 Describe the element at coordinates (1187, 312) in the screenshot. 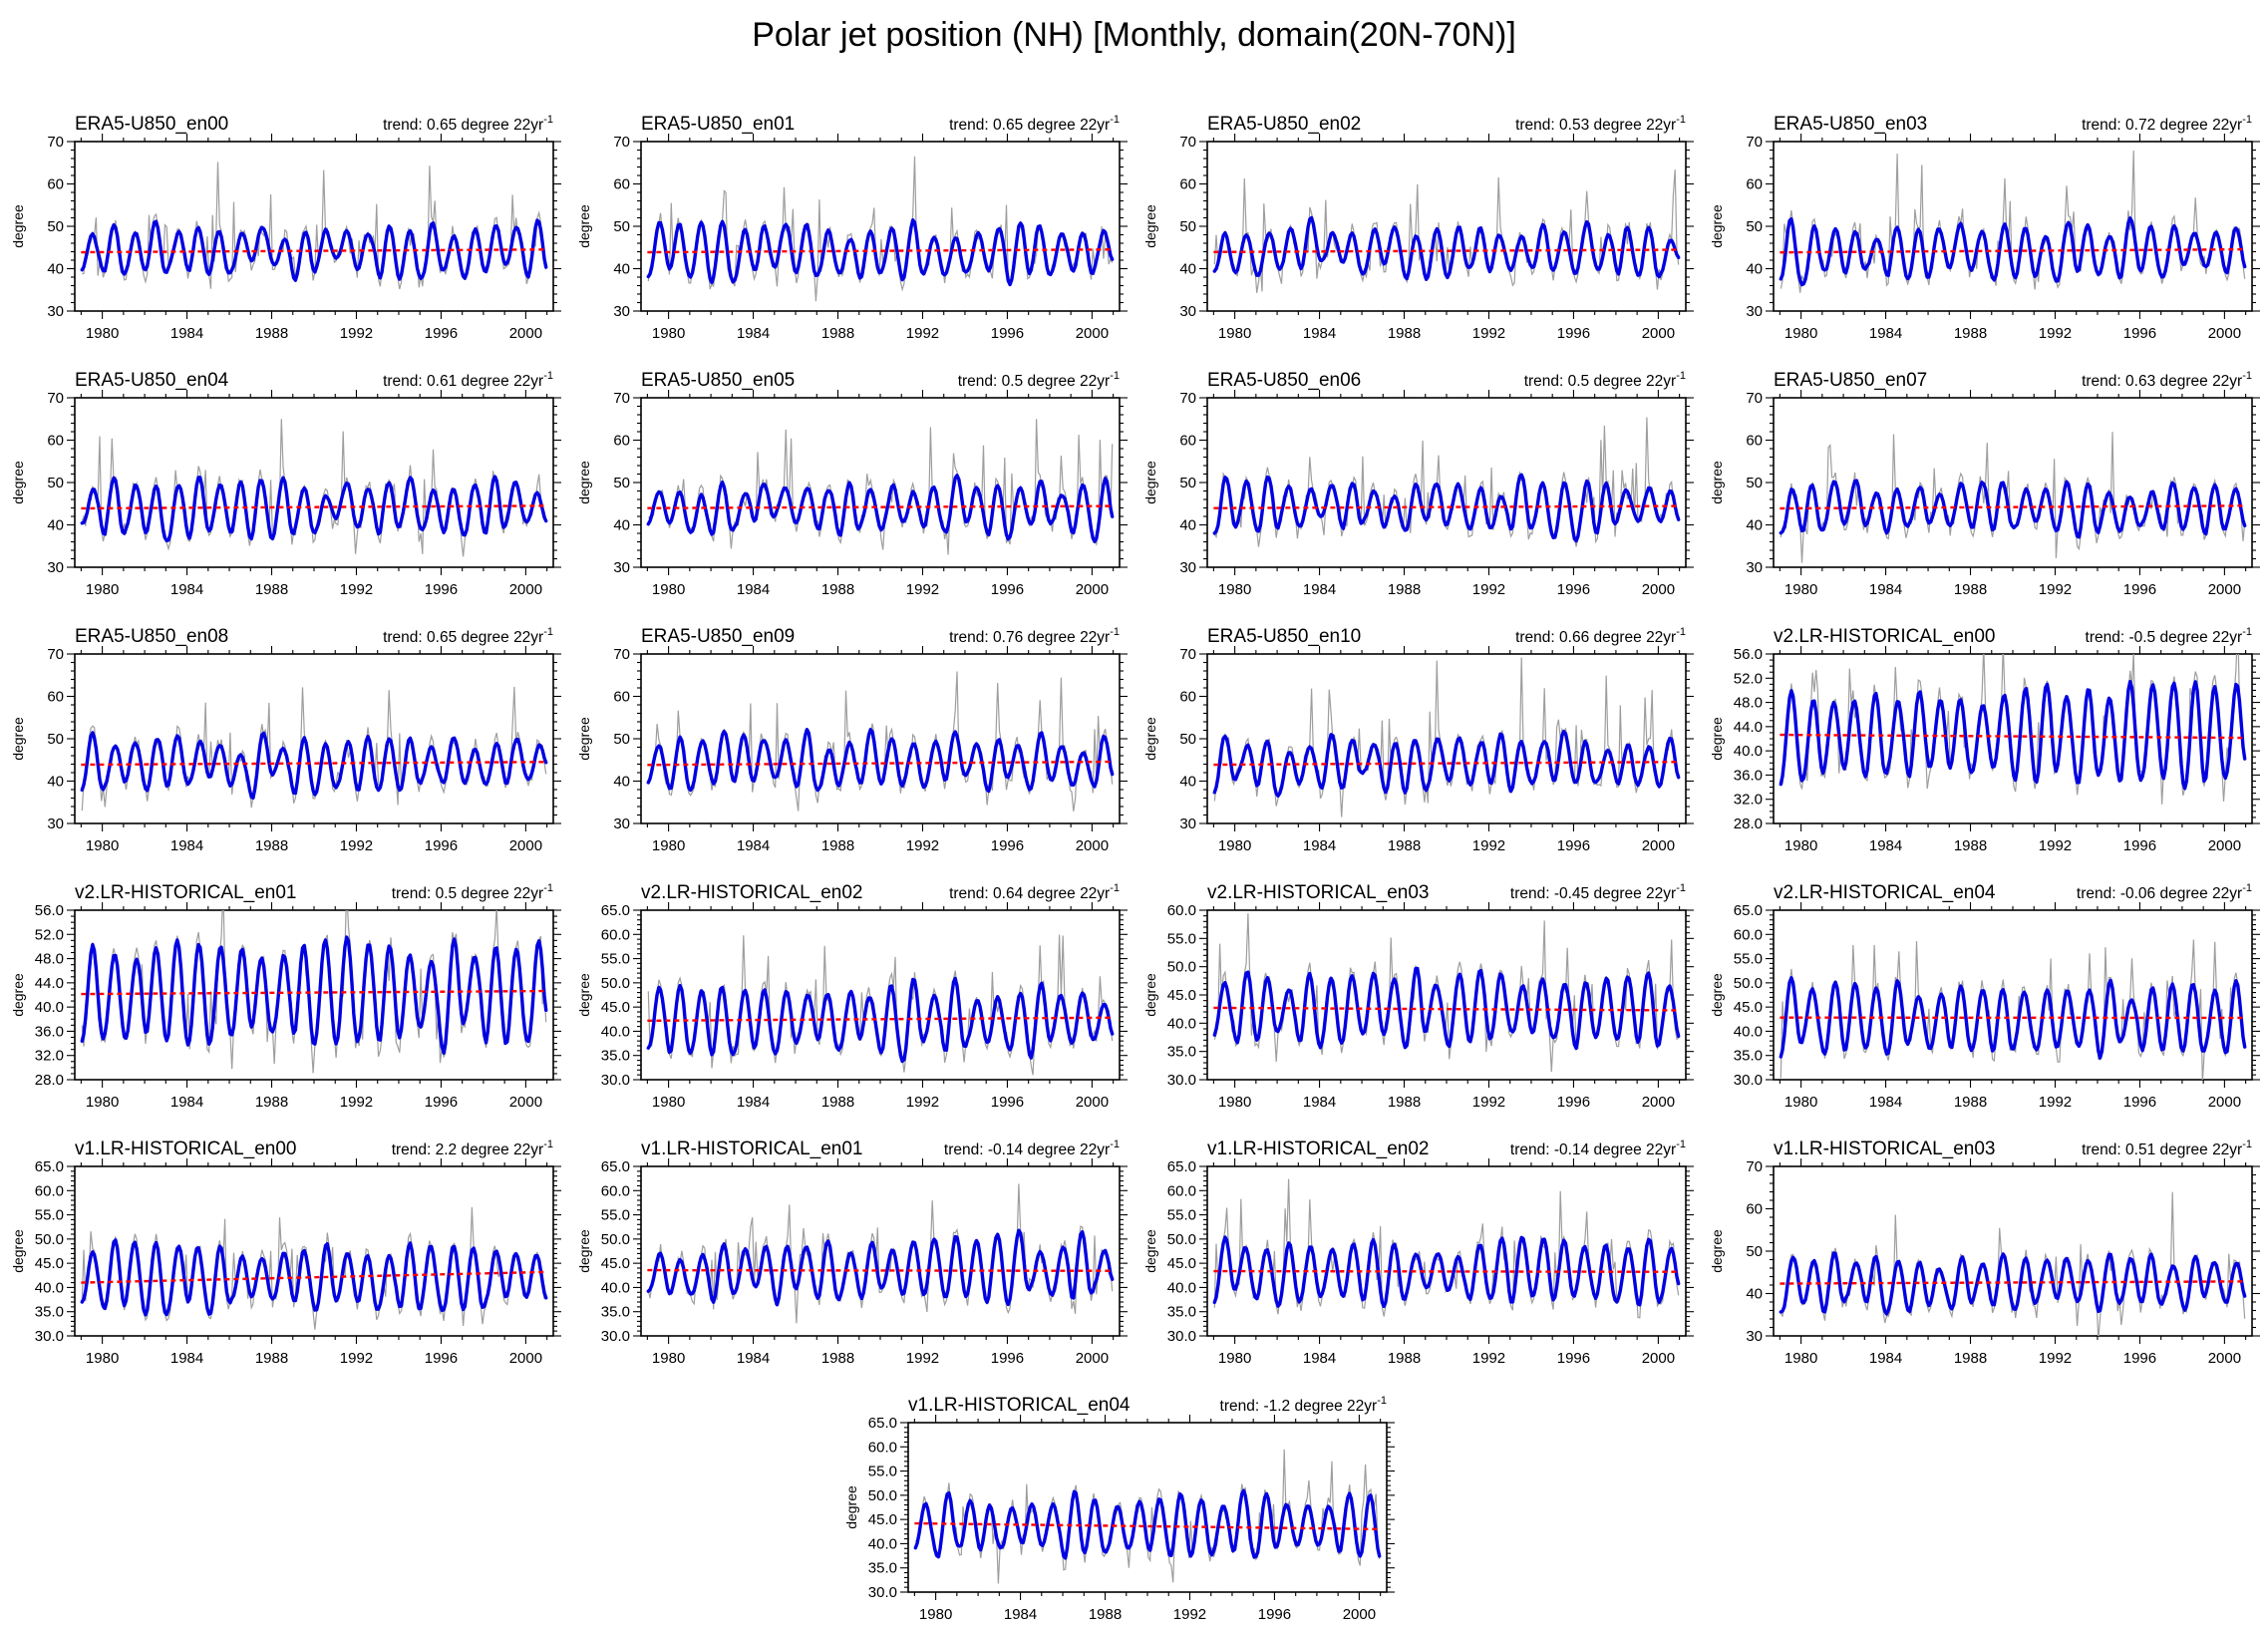

I see `y-tick-label: 30` at that location.